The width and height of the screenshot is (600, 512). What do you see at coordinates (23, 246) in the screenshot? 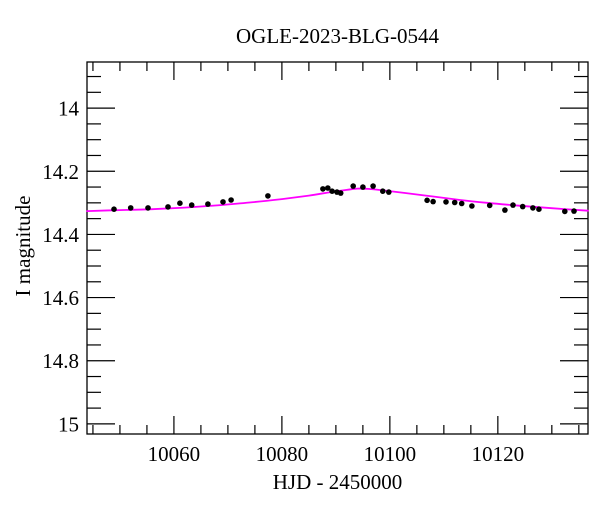
I see `y-axis-label: I magnitude` at bounding box center [23, 246].